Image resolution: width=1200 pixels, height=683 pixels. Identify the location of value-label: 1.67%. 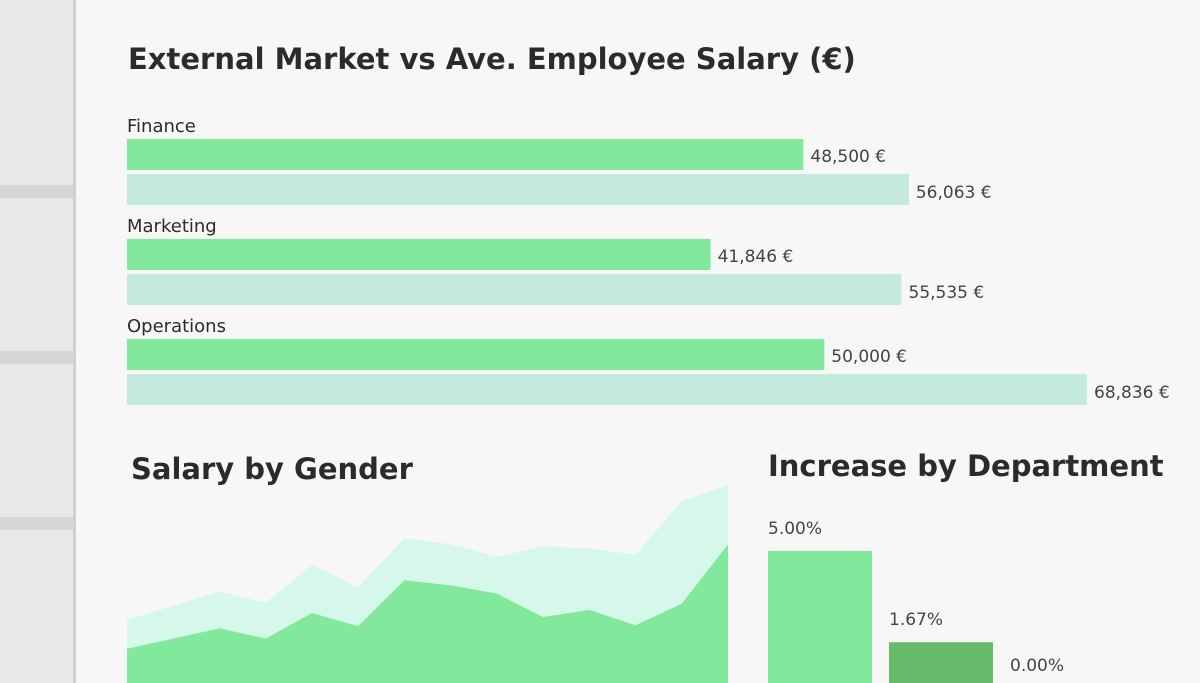
(916, 620).